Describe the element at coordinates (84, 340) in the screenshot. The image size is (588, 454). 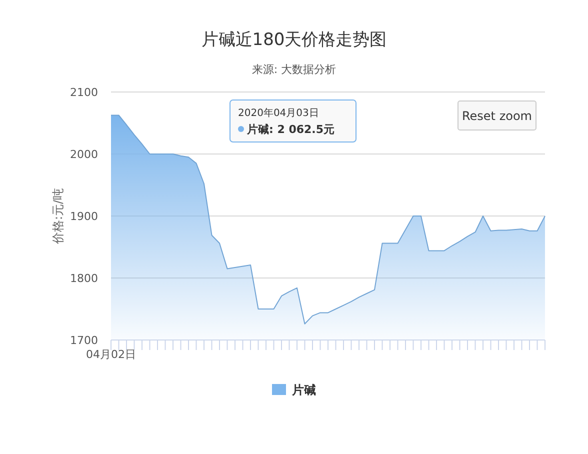
I see `y-tick-label: 1700` at that location.